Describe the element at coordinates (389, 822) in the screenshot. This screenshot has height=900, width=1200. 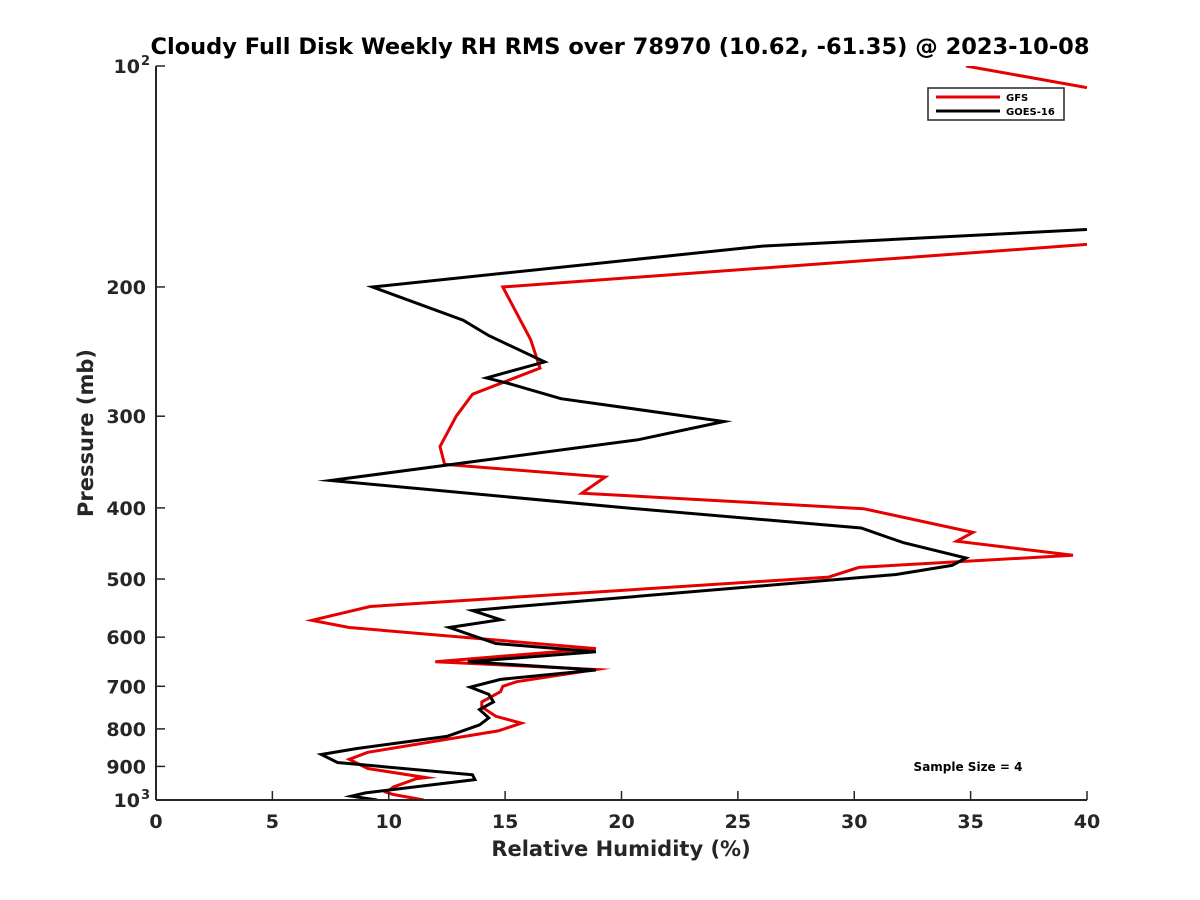
I see `x-tick-label: 10` at that location.